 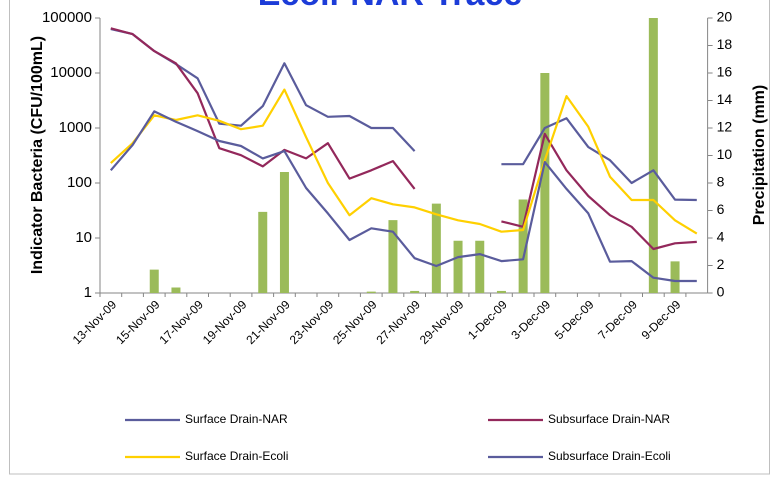 What do you see at coordinates (181, 322) in the screenshot?
I see `x-tick-label: 17-Nov-09` at bounding box center [181, 322].